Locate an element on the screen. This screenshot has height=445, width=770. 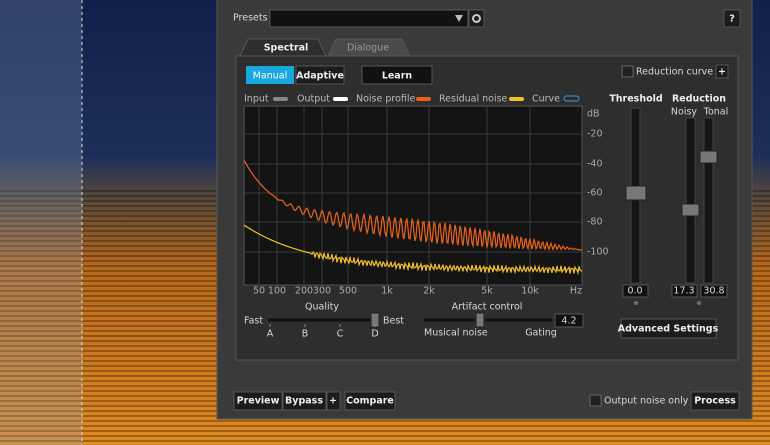
db-unit: dB is located at coordinates (593, 114).